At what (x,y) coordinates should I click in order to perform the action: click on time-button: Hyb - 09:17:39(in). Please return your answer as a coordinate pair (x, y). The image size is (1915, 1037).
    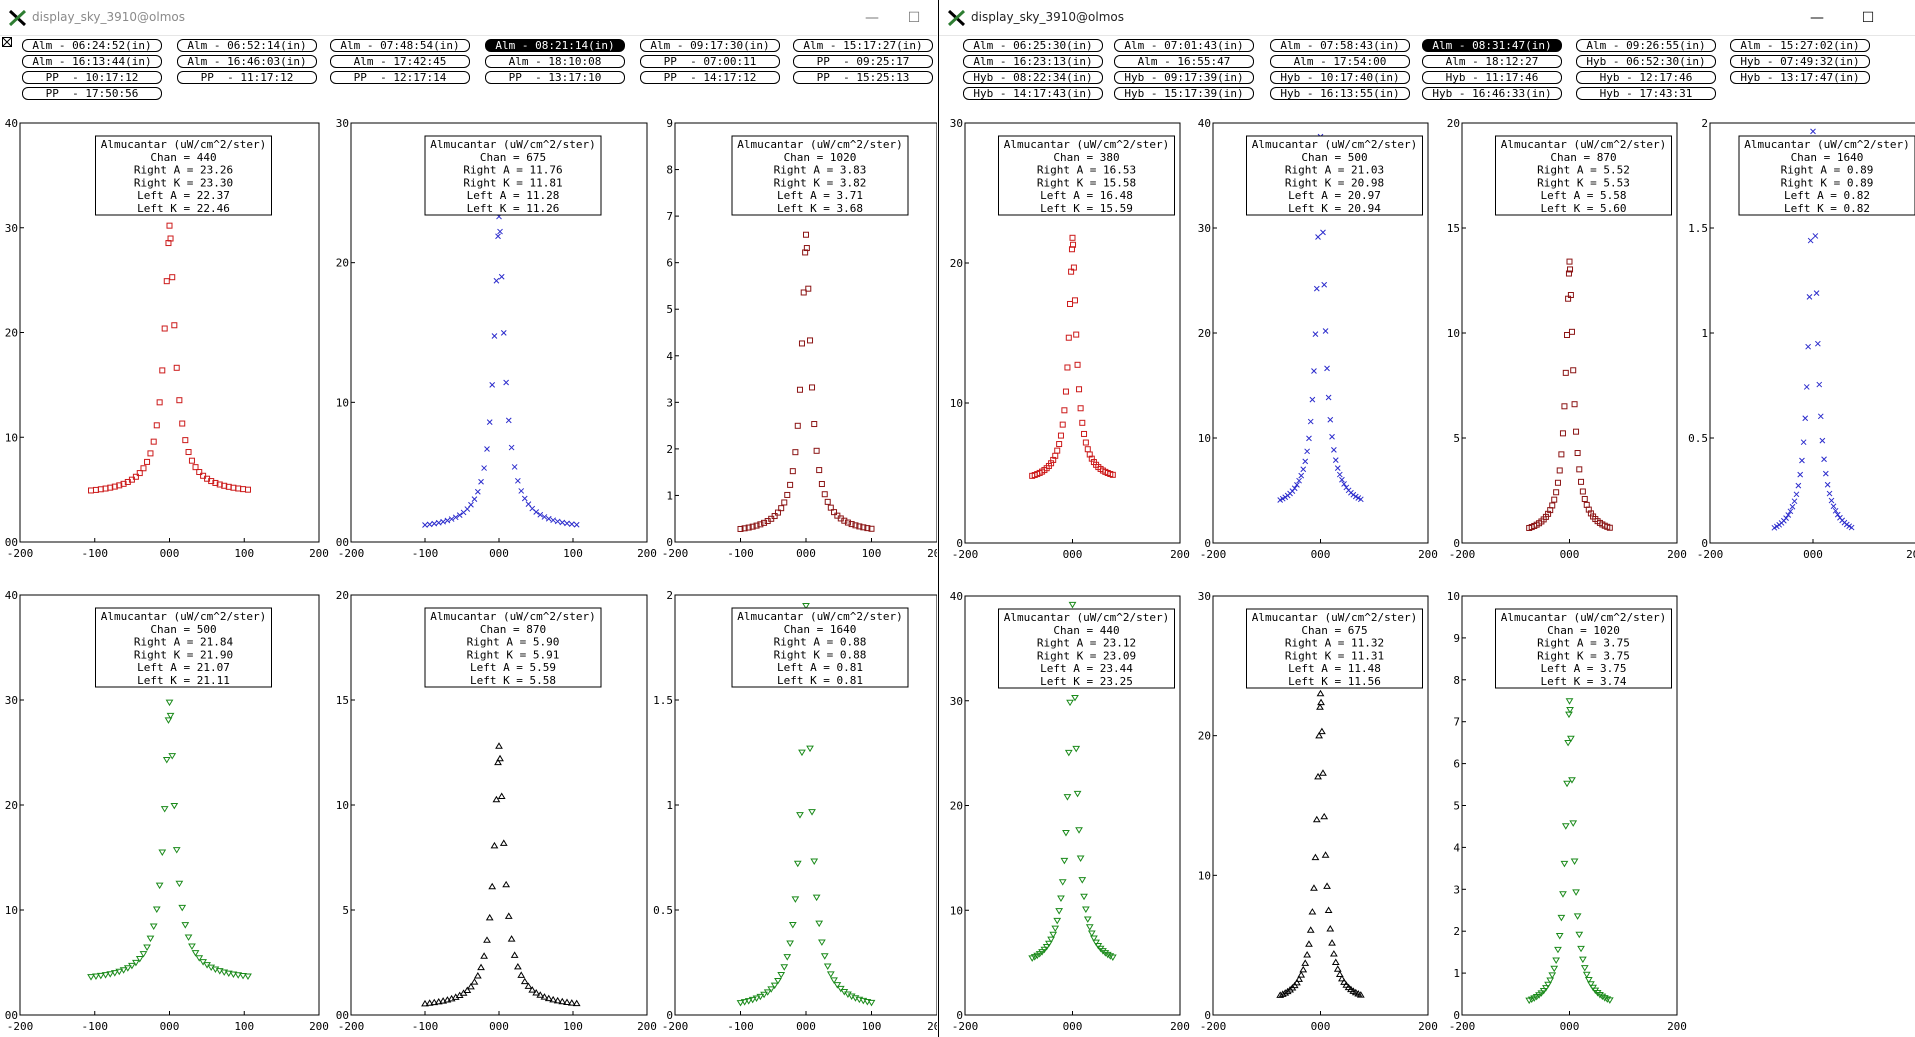
    Looking at the image, I should click on (1184, 77).